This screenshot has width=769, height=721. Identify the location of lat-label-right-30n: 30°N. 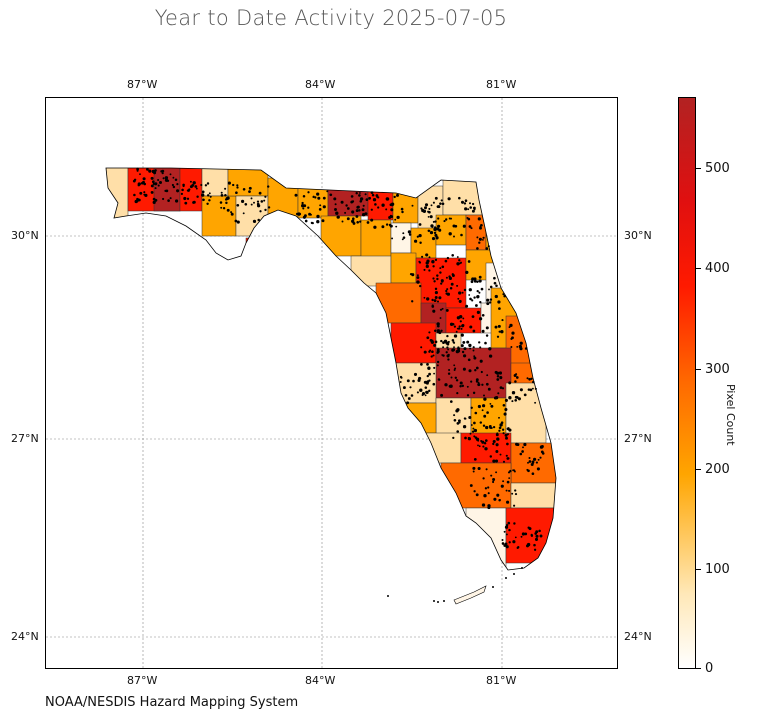
(638, 235).